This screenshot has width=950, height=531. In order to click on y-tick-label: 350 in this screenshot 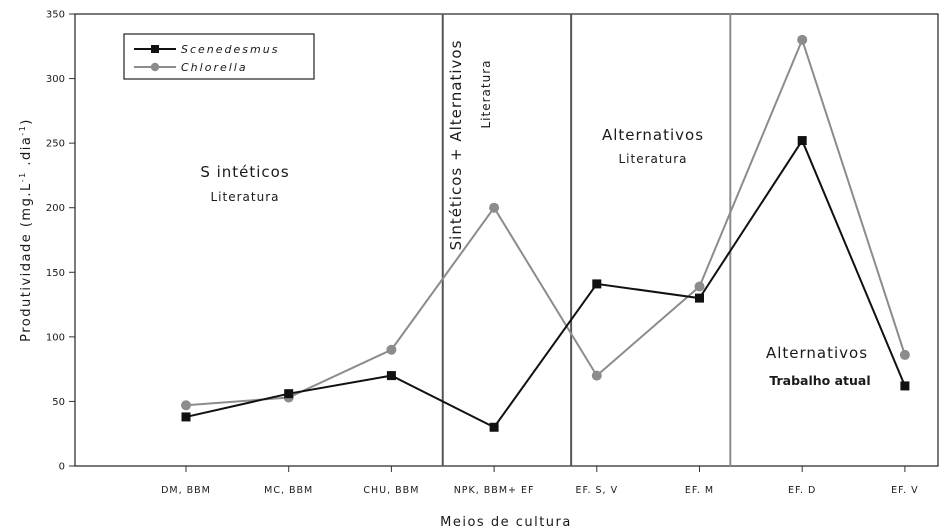, I will do `click(55, 15)`.